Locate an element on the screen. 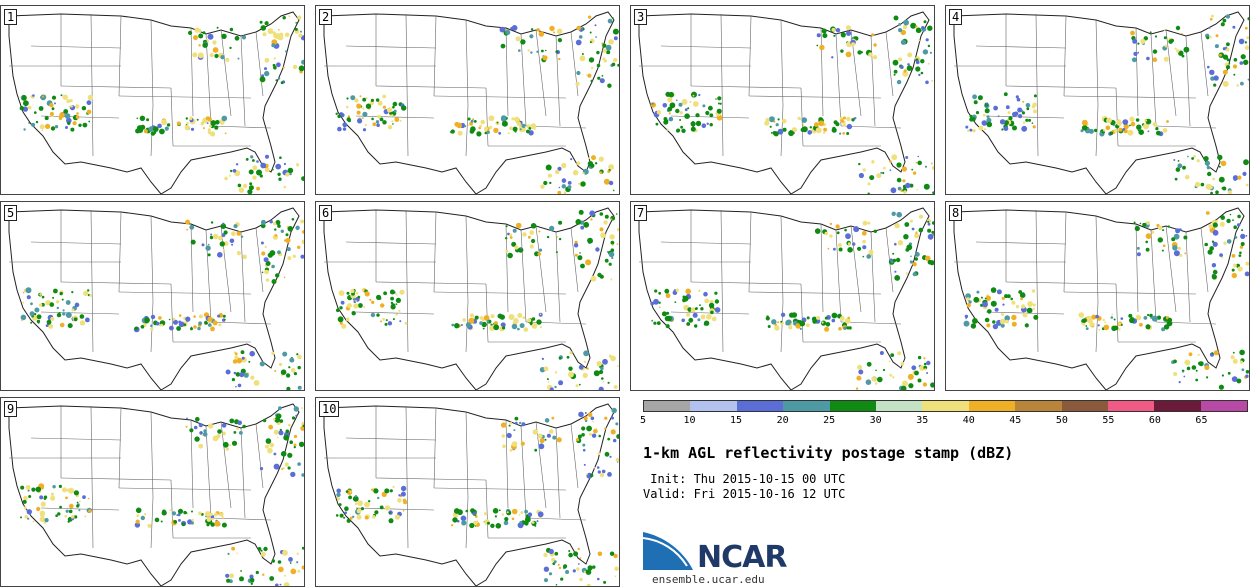 This screenshot has height=588, width=1260. ensemble-member-panel: 10 is located at coordinates (467, 492).